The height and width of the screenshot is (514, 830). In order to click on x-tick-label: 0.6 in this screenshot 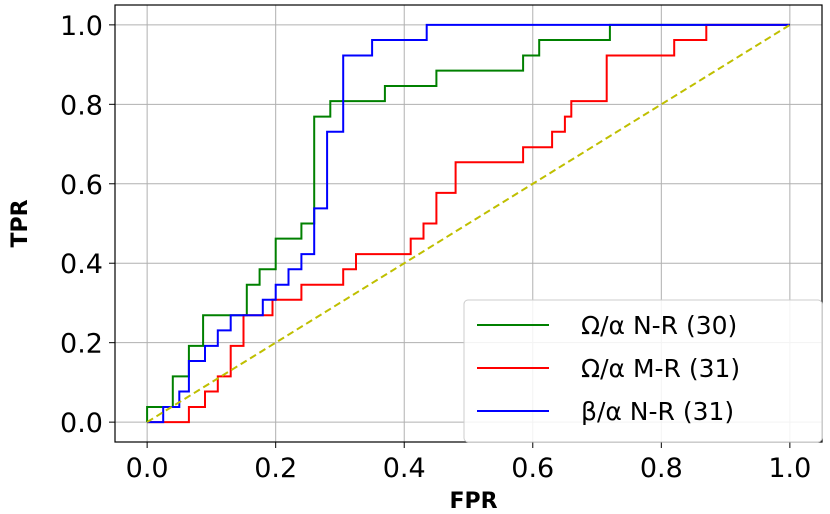, I will do `click(532, 468)`.